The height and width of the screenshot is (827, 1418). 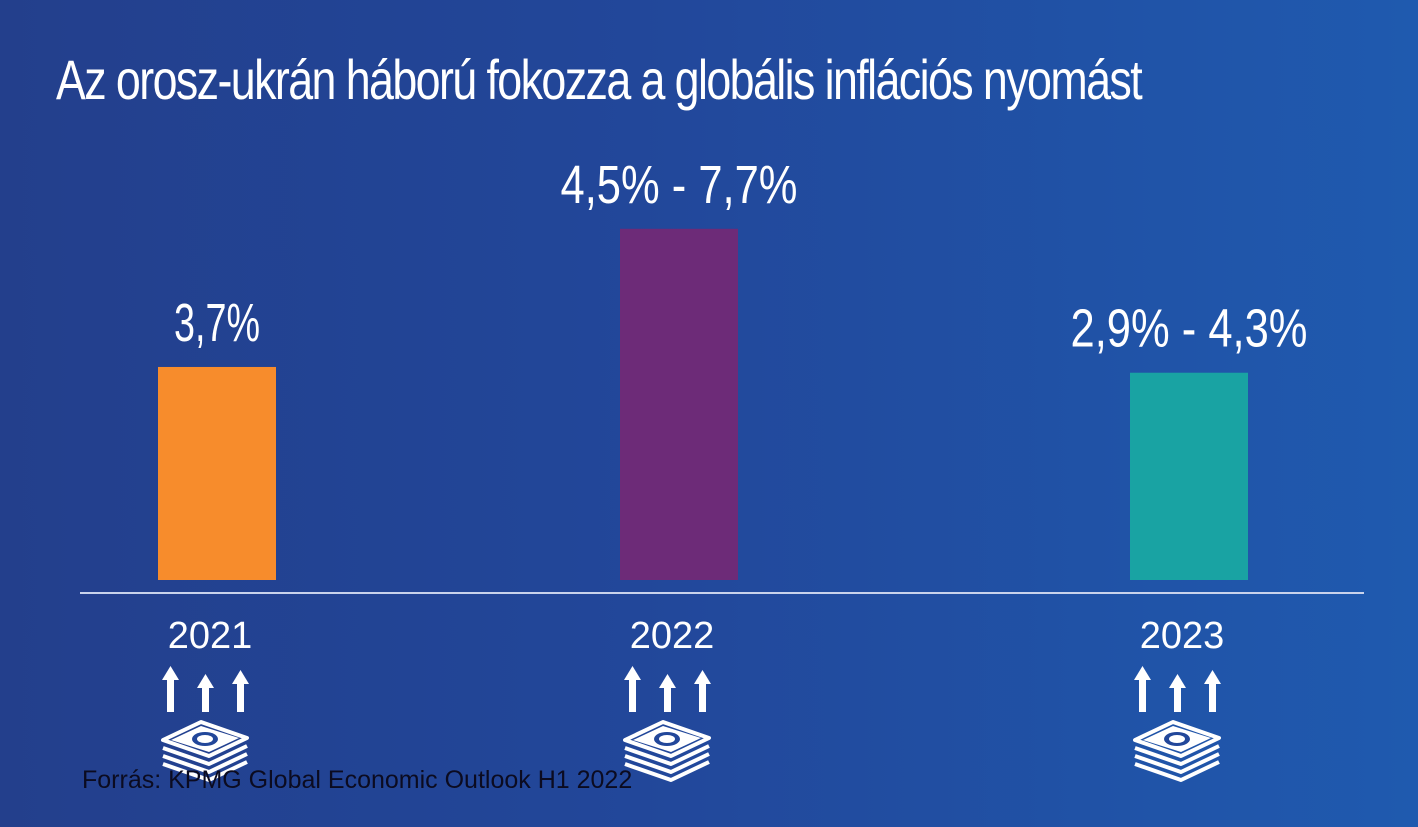 What do you see at coordinates (672, 636) in the screenshot?
I see `year-label-2022: 2022` at bounding box center [672, 636].